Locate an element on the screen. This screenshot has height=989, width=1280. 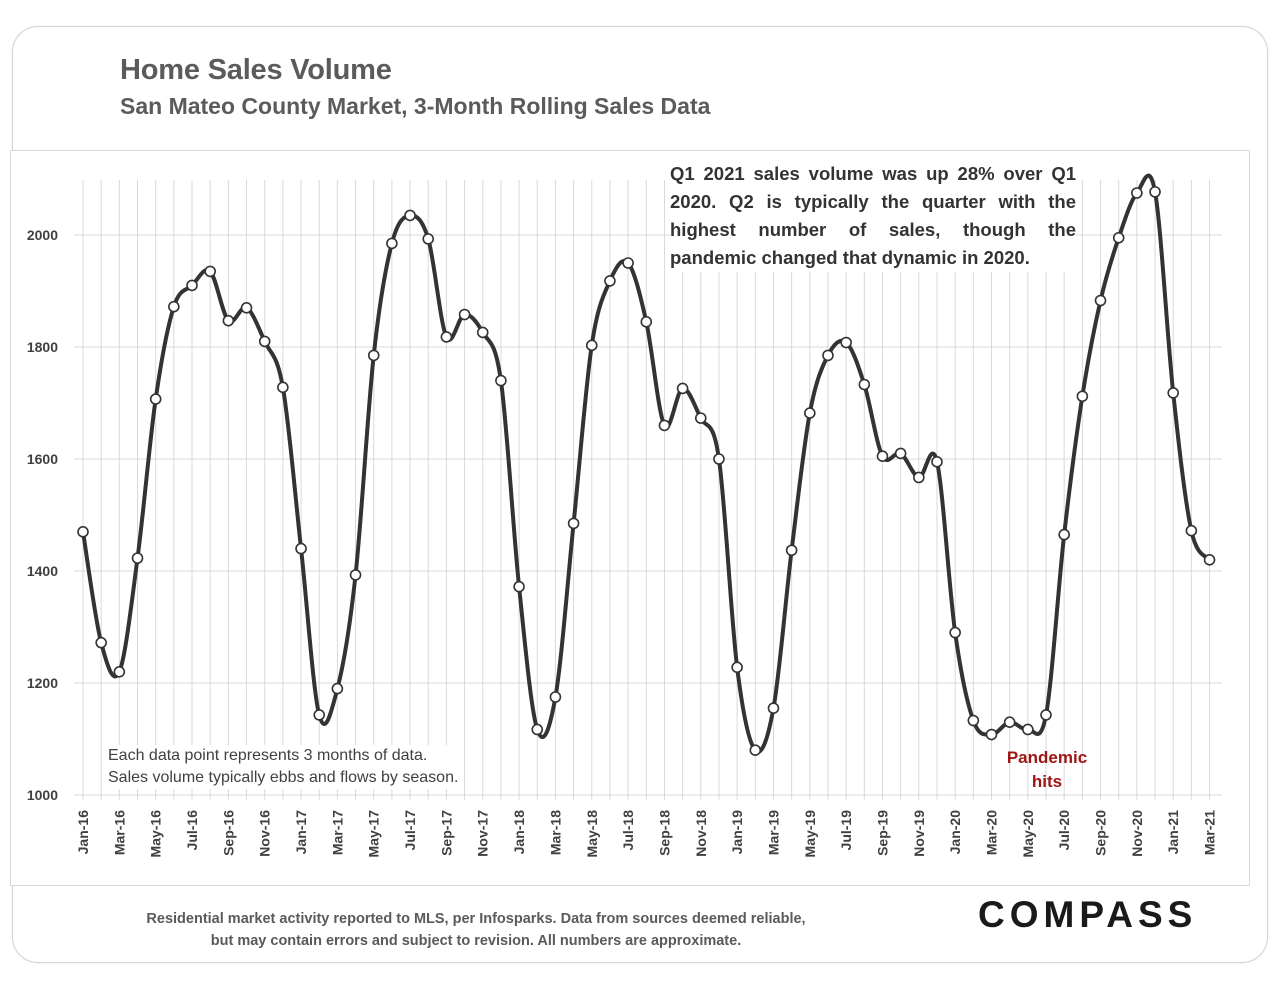
x-tick-label: Jan-18 is located at coordinates (519, 832).